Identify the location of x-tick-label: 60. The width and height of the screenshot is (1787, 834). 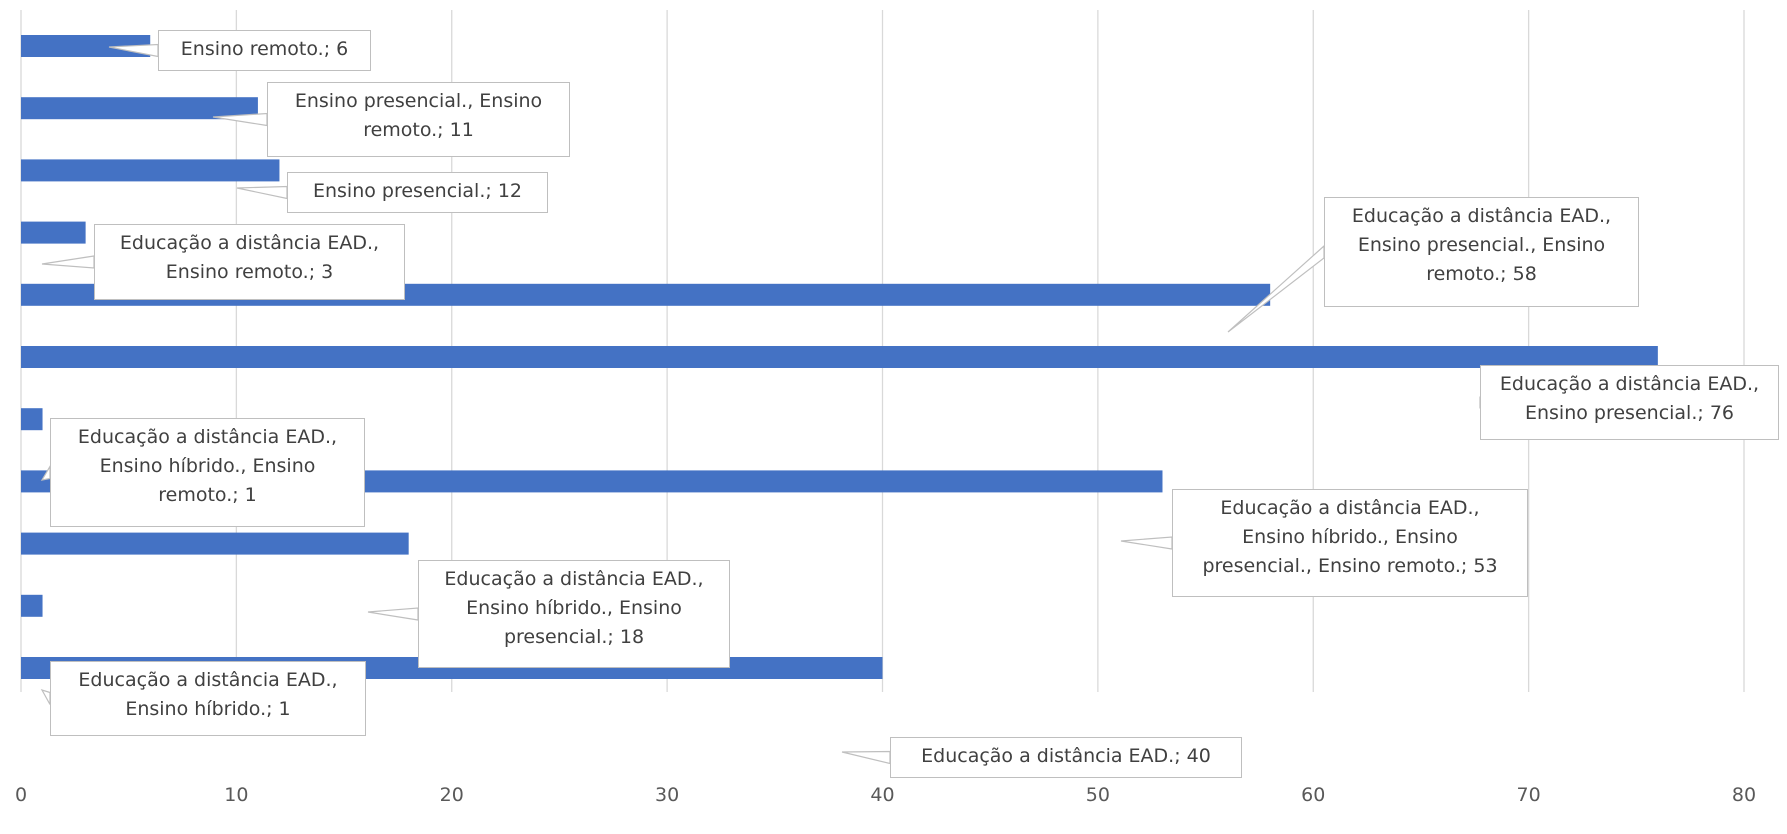
(1313, 795).